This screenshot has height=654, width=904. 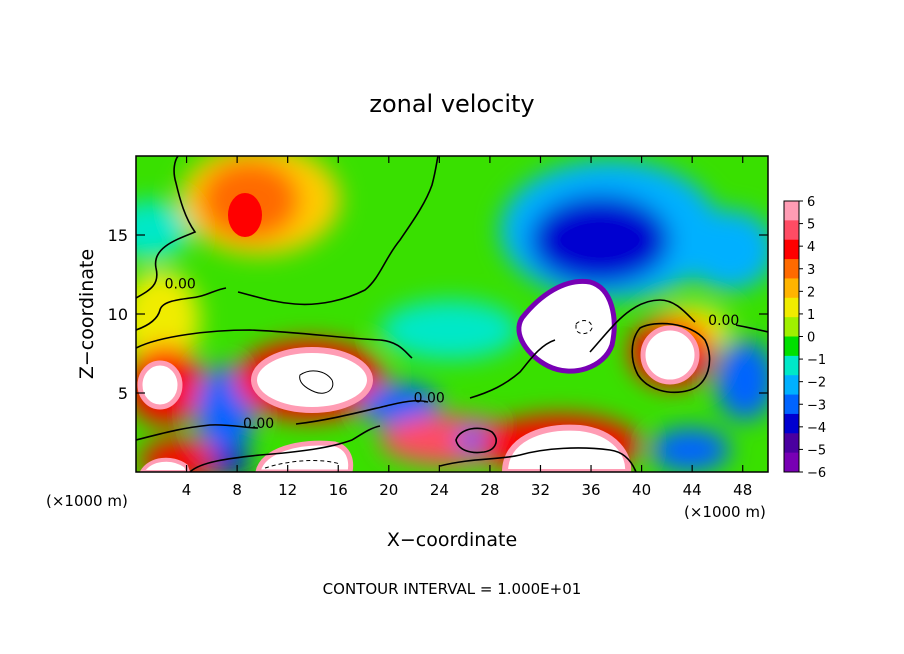 I want to click on x-tick-label: 8, so click(x=237, y=490).